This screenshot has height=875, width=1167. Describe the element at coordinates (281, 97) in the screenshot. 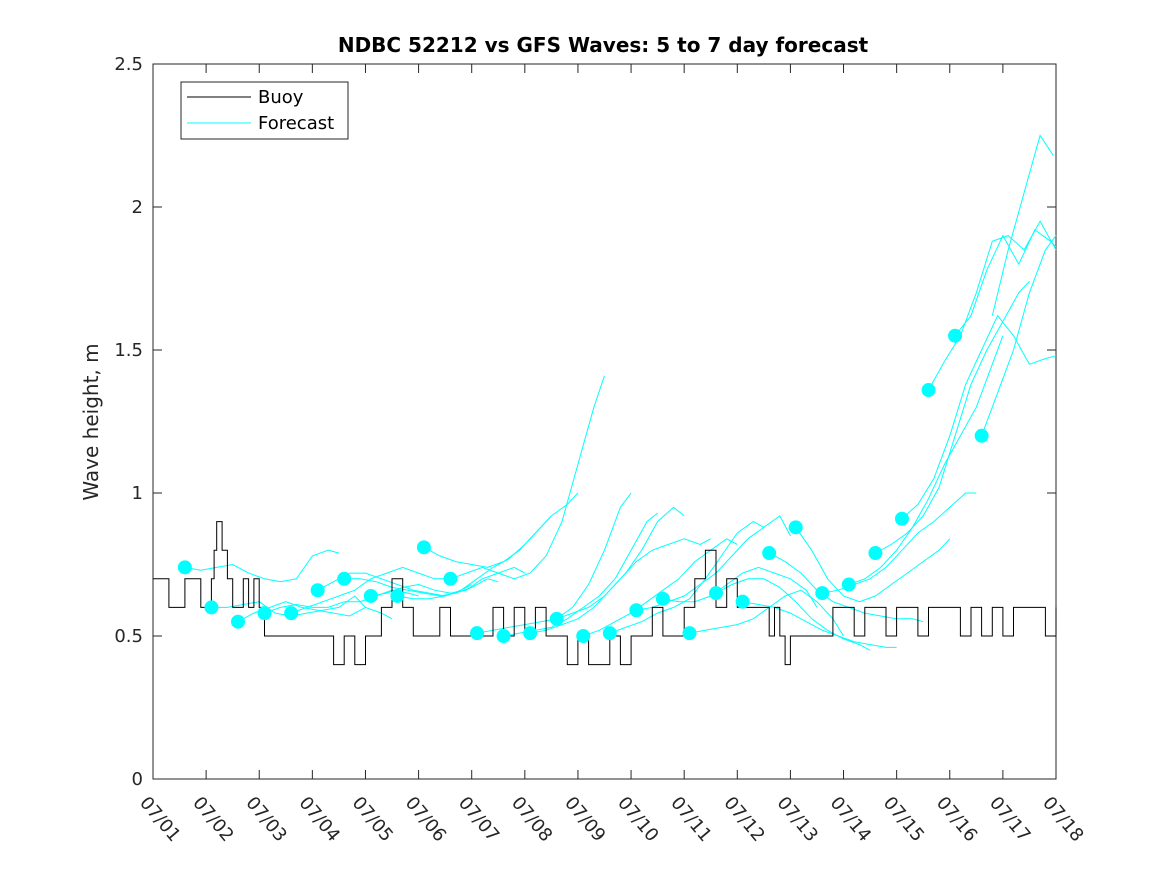

I see `legend-label: Buoy` at that location.